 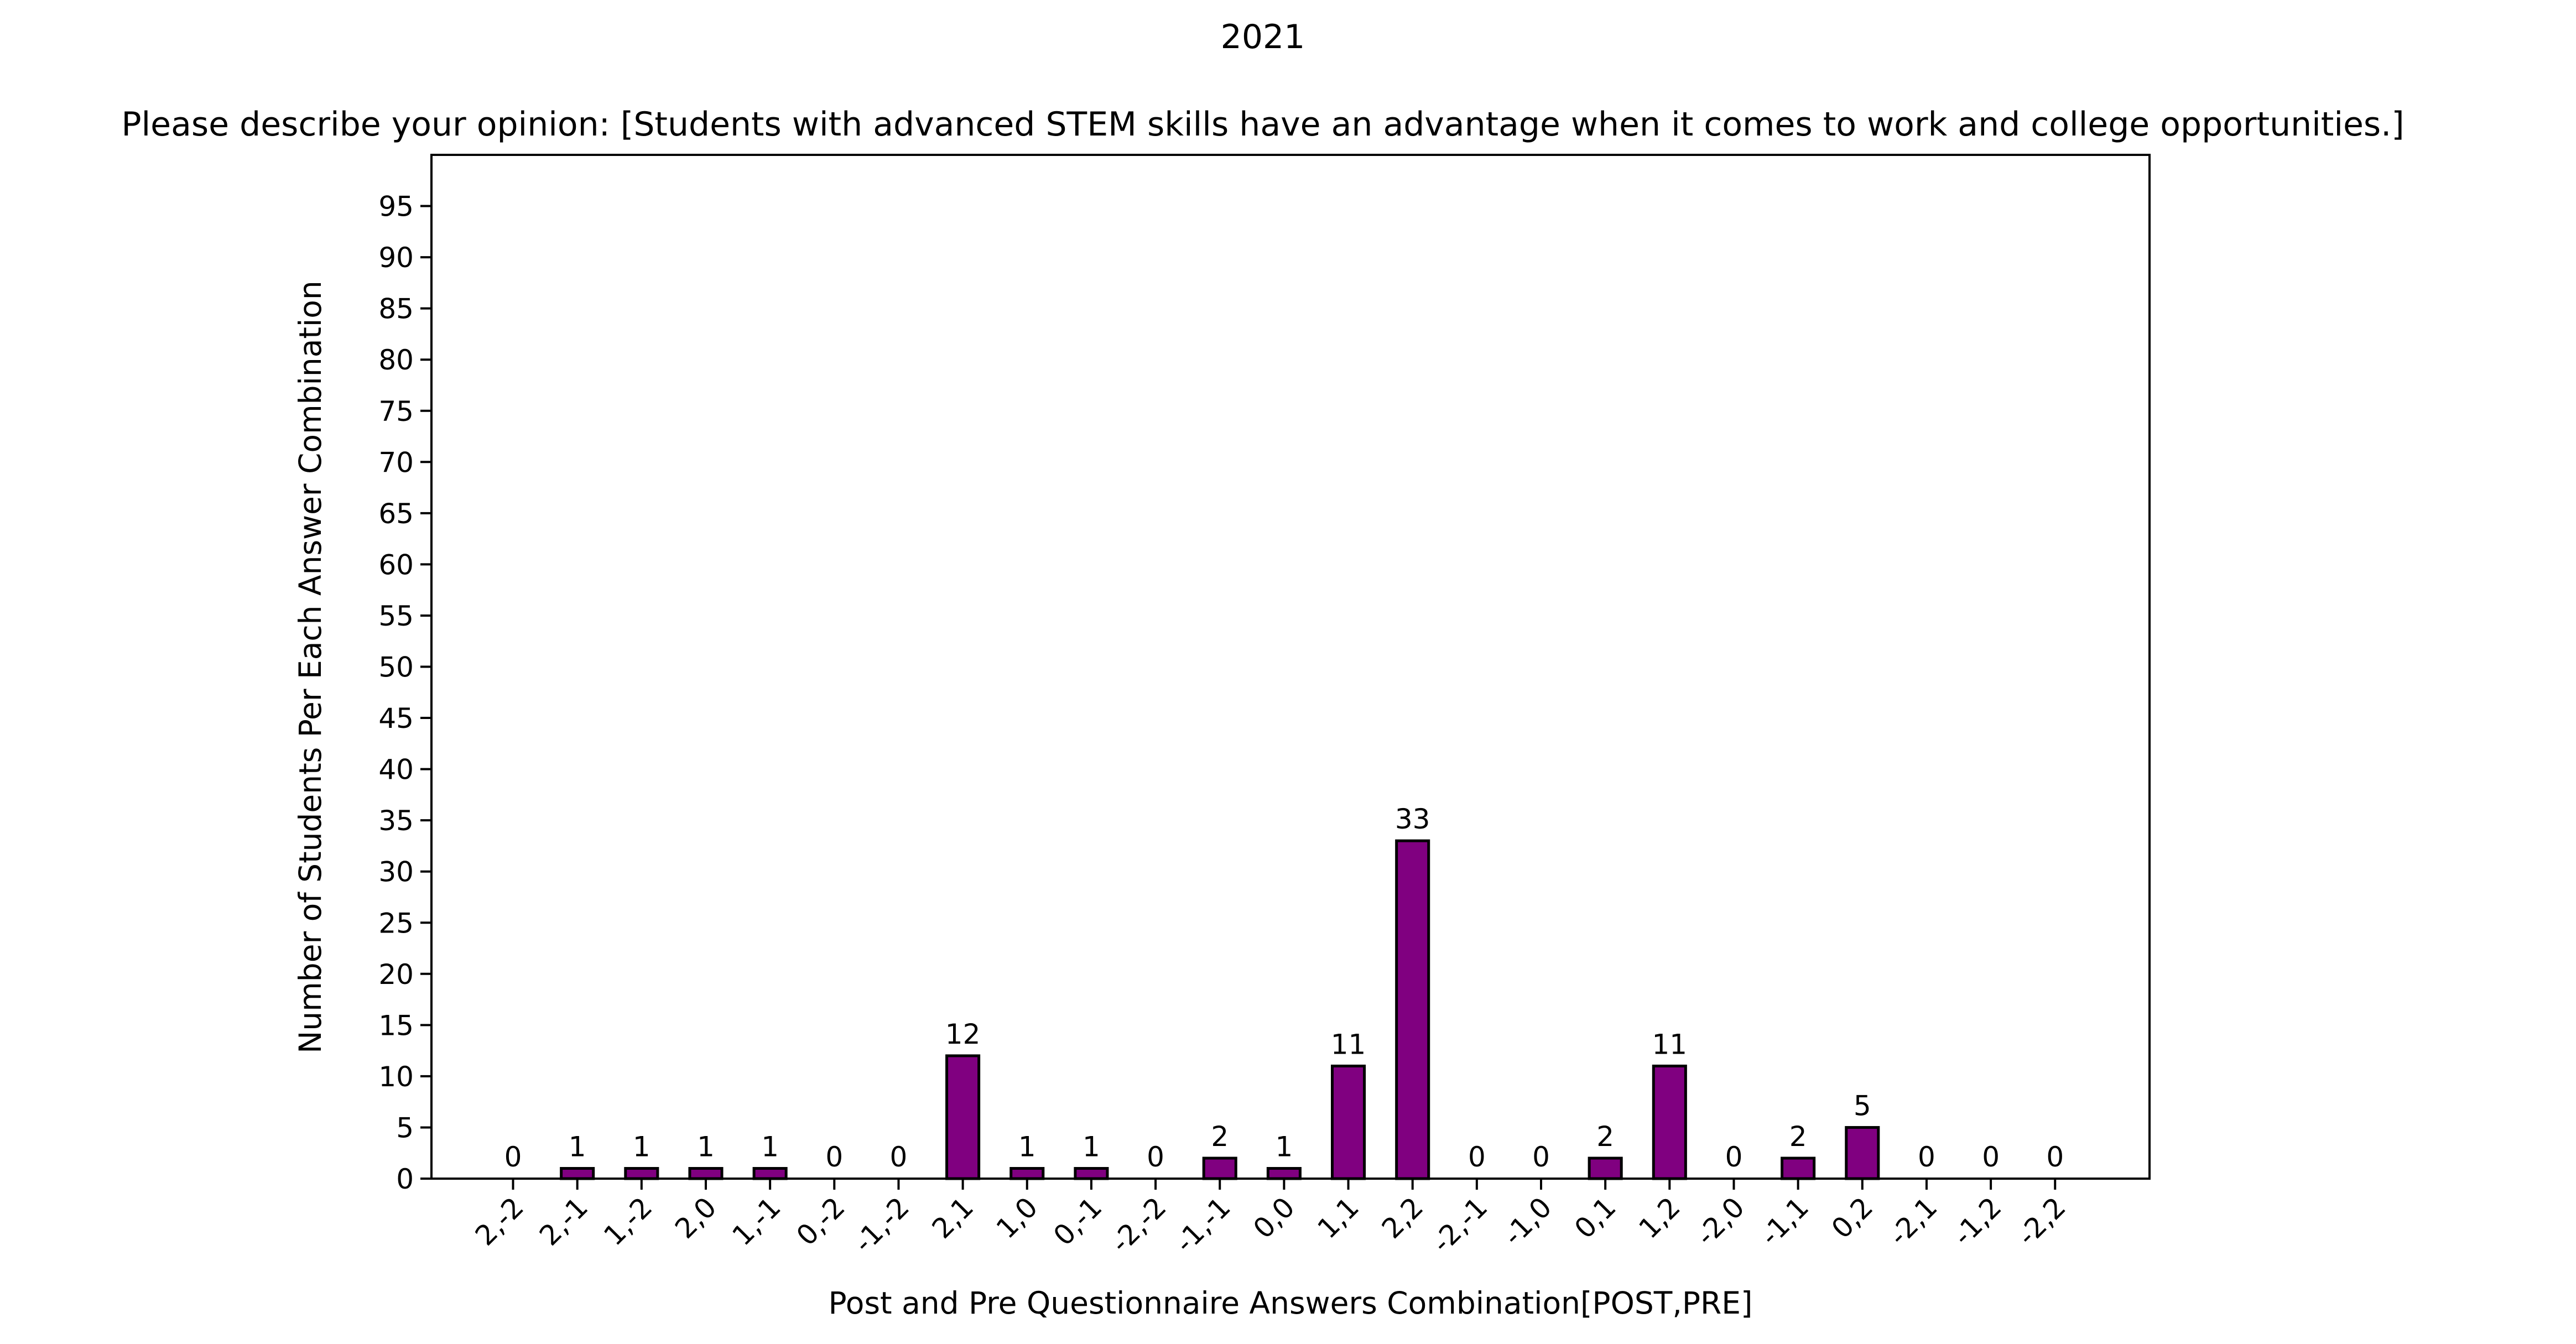 I want to click on y-tick-label: 85, so click(x=396, y=309).